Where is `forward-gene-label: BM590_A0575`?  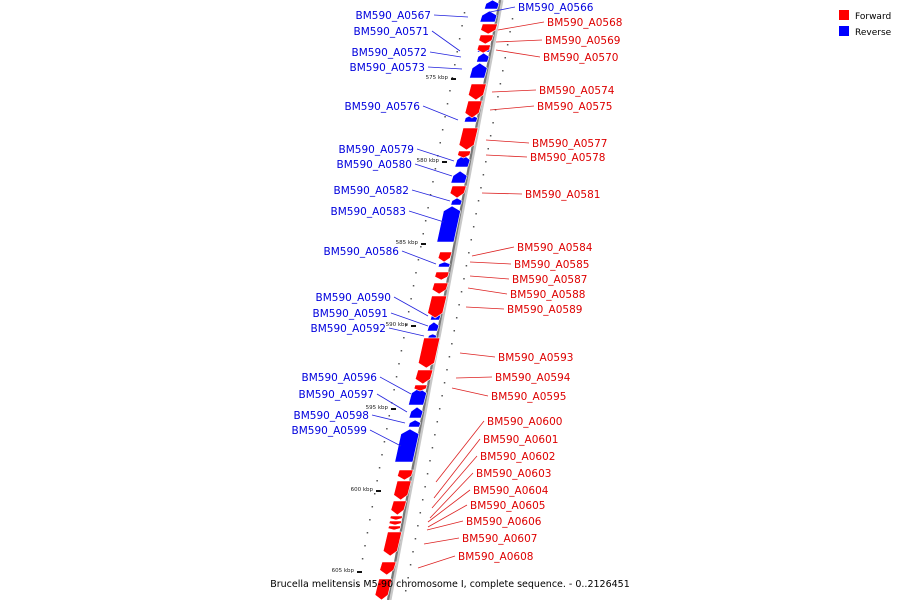 forward-gene-label: BM590_A0575 is located at coordinates (574, 107).